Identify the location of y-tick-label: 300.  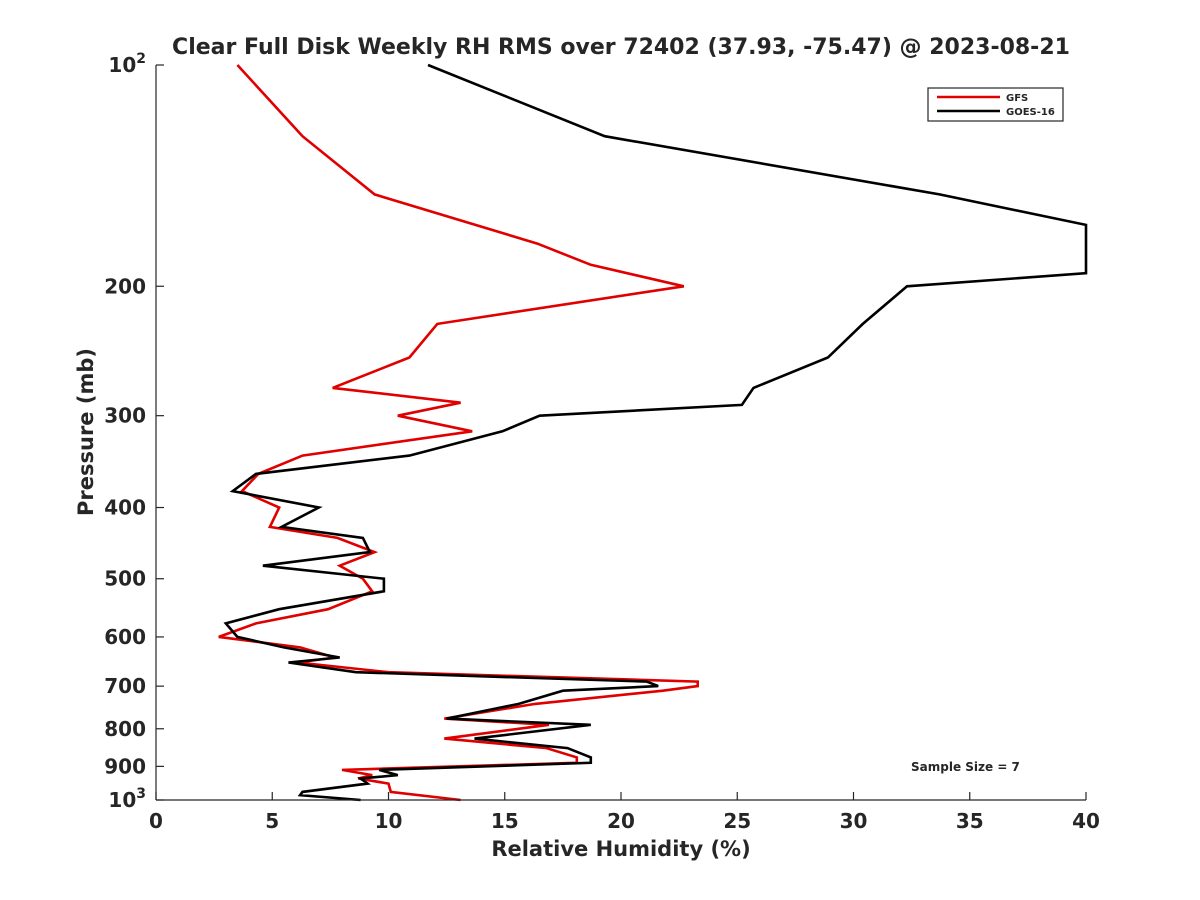
(125, 416).